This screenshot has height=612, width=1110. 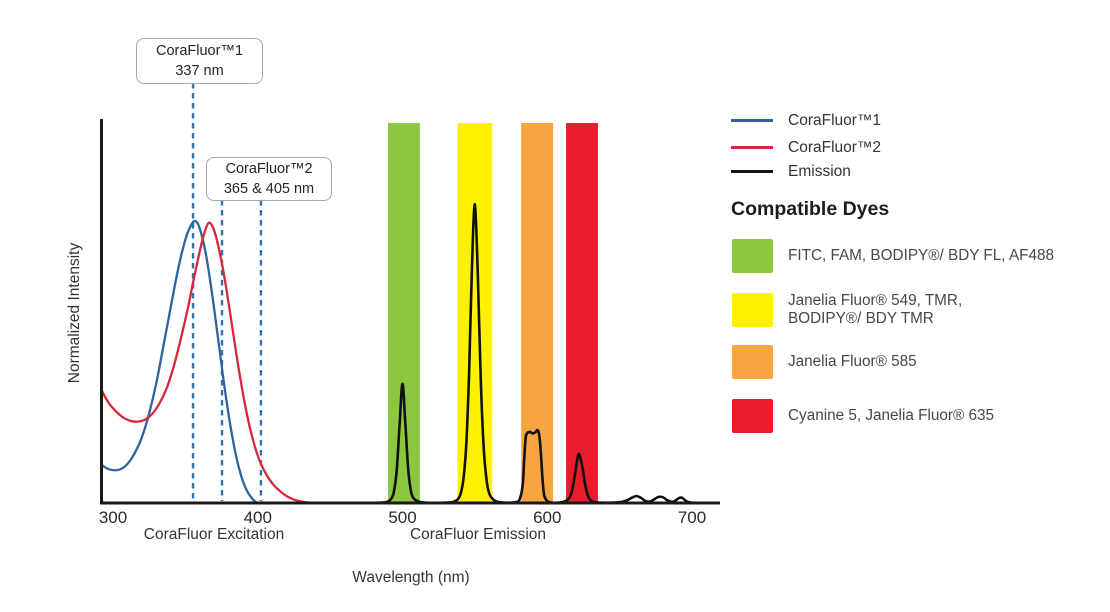 What do you see at coordinates (752, 416) in the screenshot?
I see `dye-swatch-red-filter` at bounding box center [752, 416].